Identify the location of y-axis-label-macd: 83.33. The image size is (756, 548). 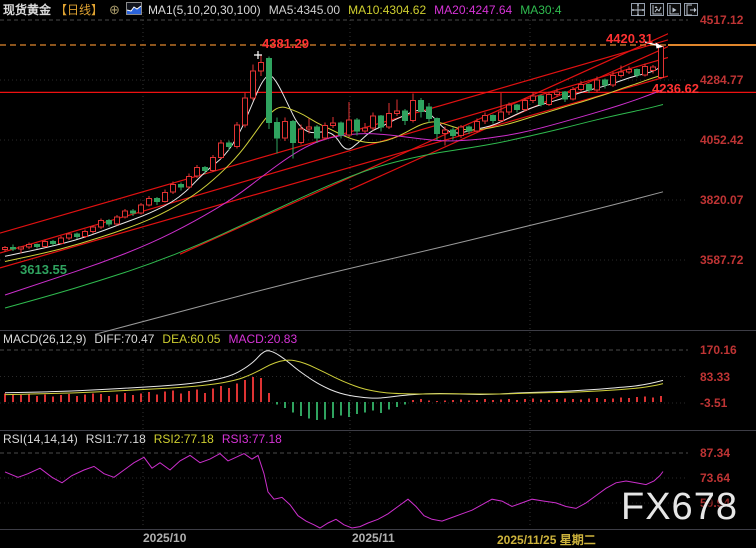
(715, 376).